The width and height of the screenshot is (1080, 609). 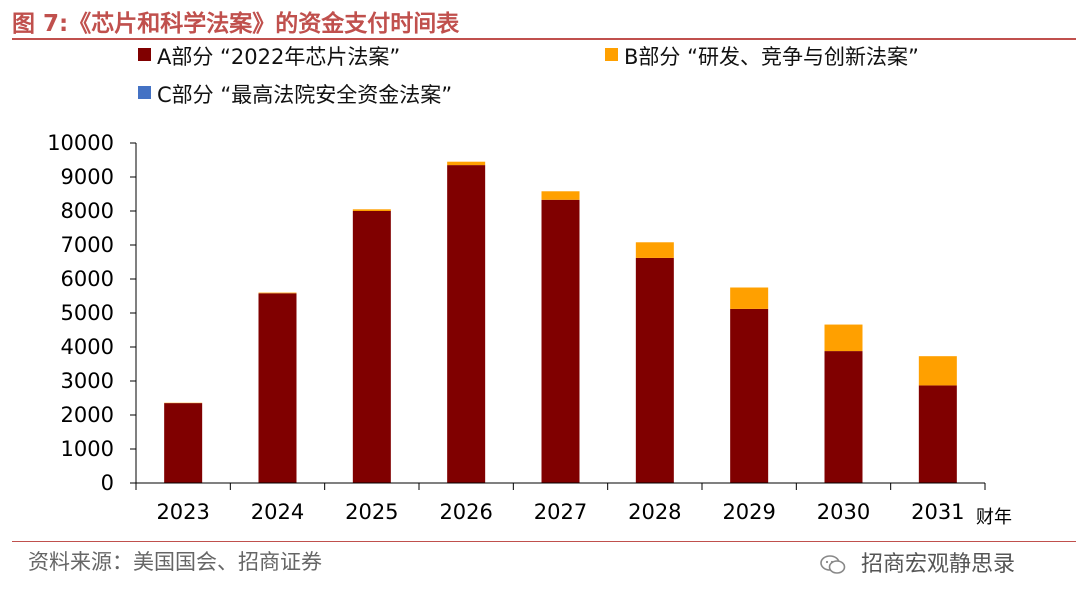 I want to click on y-tick-label: 10000, so click(x=80, y=143).